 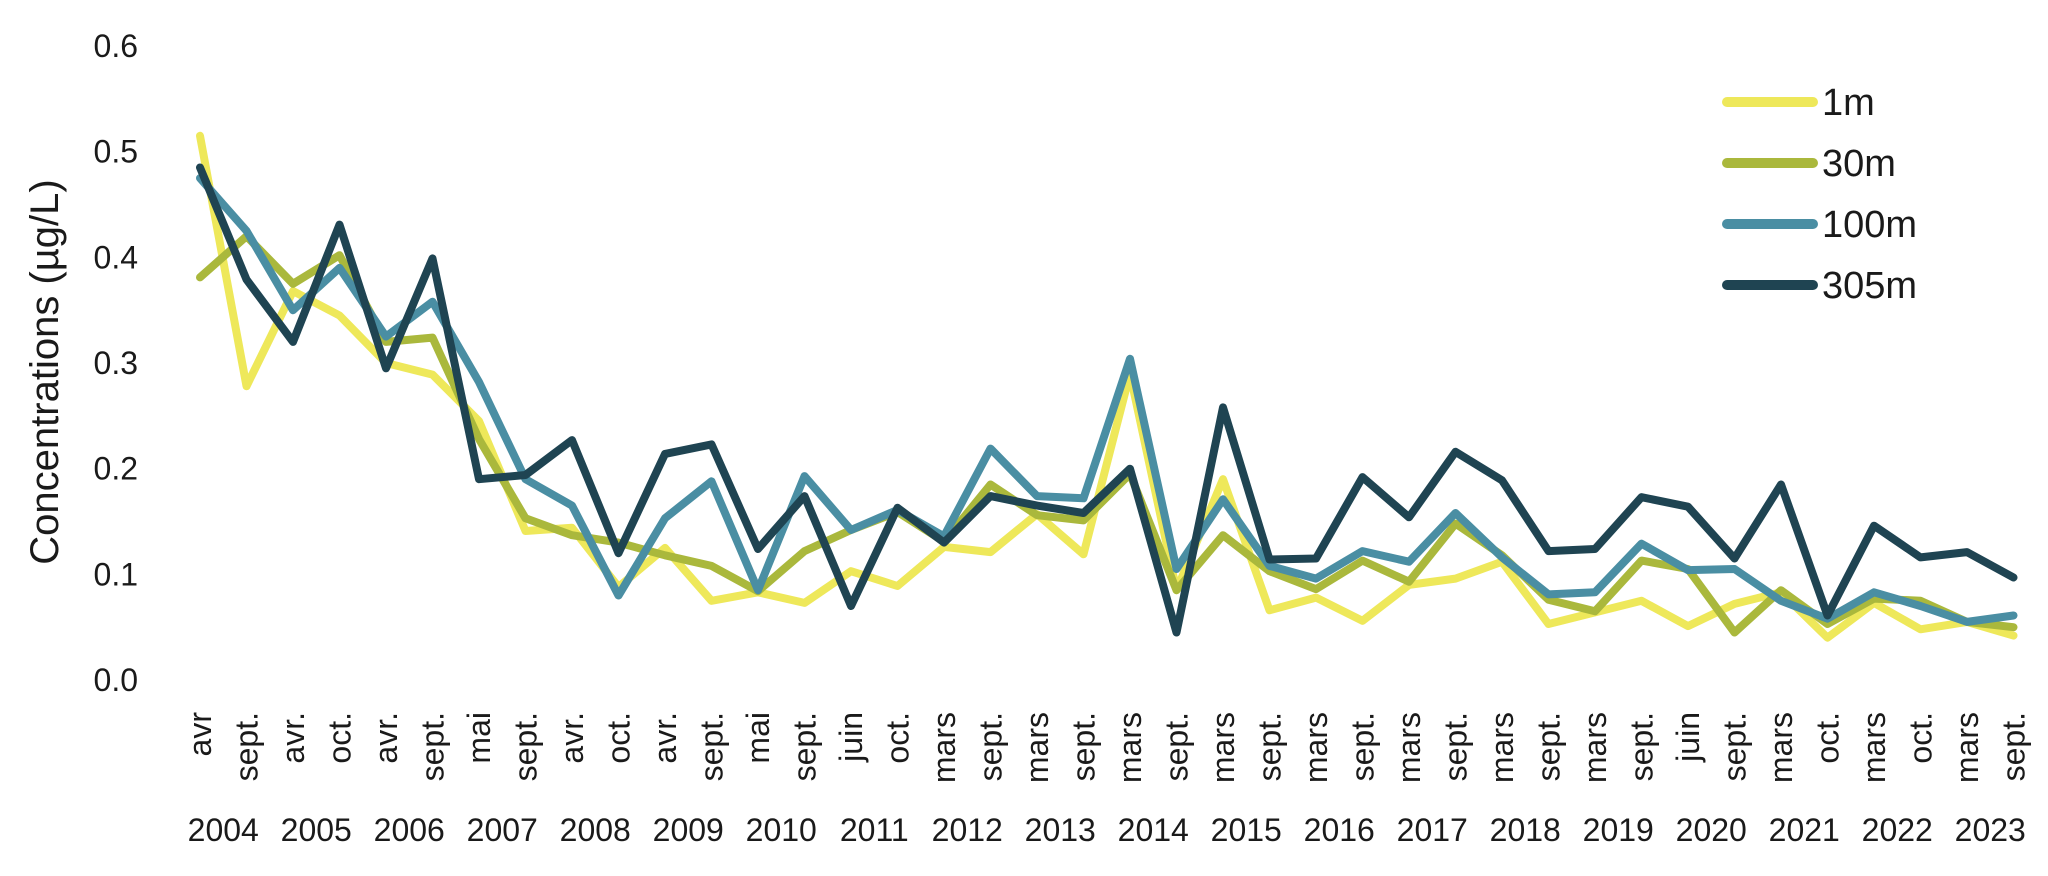 I want to click on legend-label-1m: 1m, so click(x=1848, y=103).